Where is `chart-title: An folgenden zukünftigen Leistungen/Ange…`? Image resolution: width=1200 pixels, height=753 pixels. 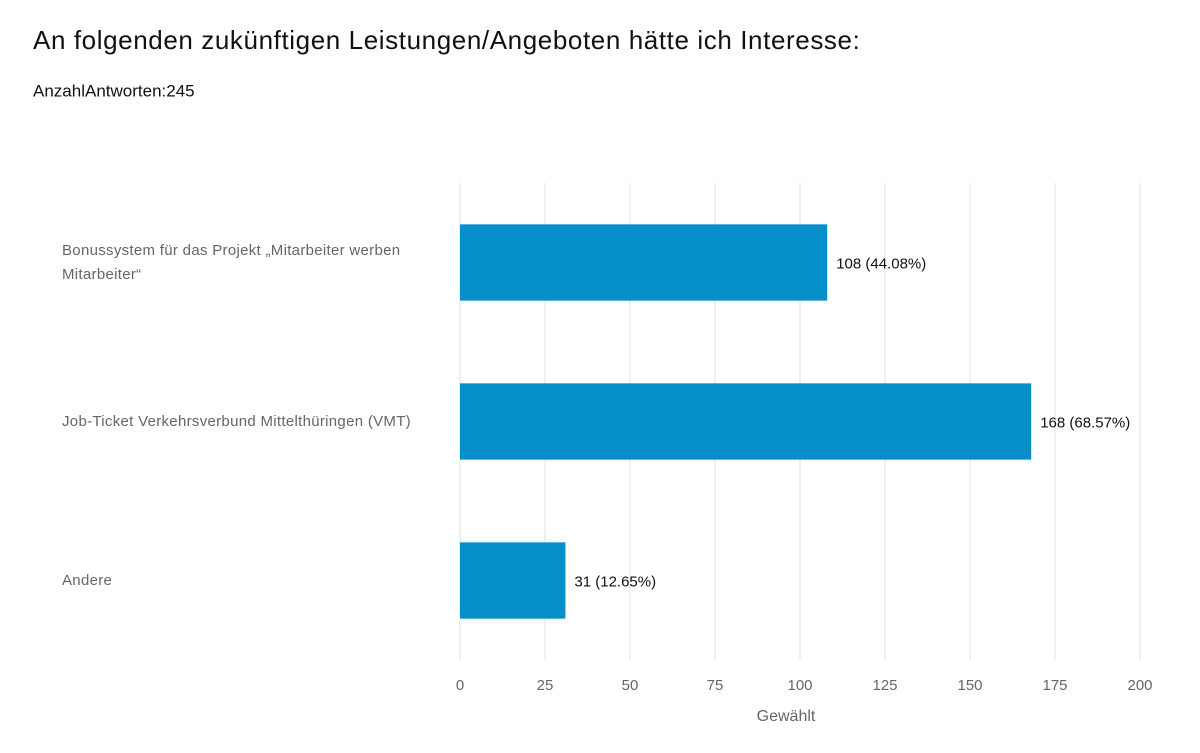
chart-title: An folgenden zukünftigen Leistungen/Ange… is located at coordinates (446, 40).